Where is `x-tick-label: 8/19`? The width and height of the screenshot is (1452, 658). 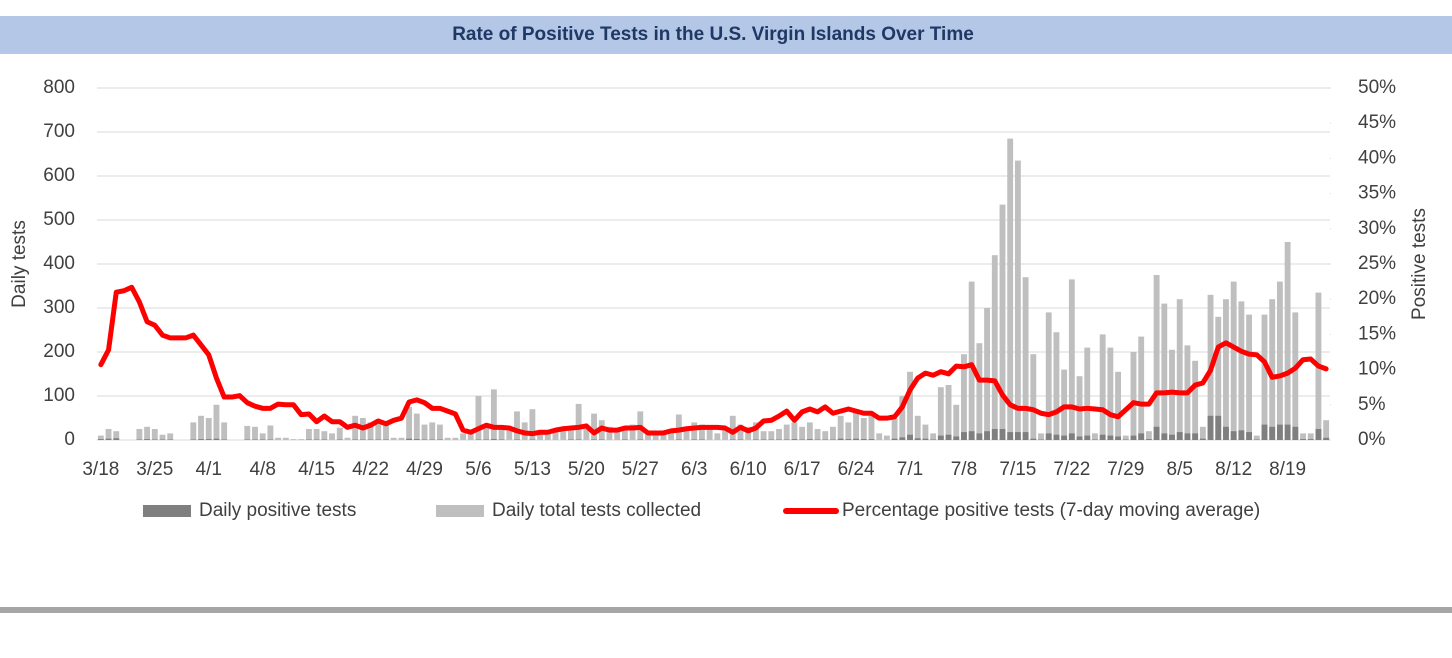 x-tick-label: 8/19 is located at coordinates (1287, 469).